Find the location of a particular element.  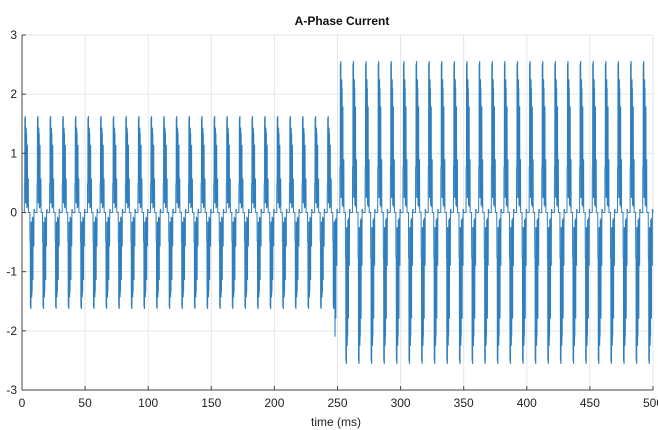

y-tick-label-4: 1 is located at coordinates (13, 153).